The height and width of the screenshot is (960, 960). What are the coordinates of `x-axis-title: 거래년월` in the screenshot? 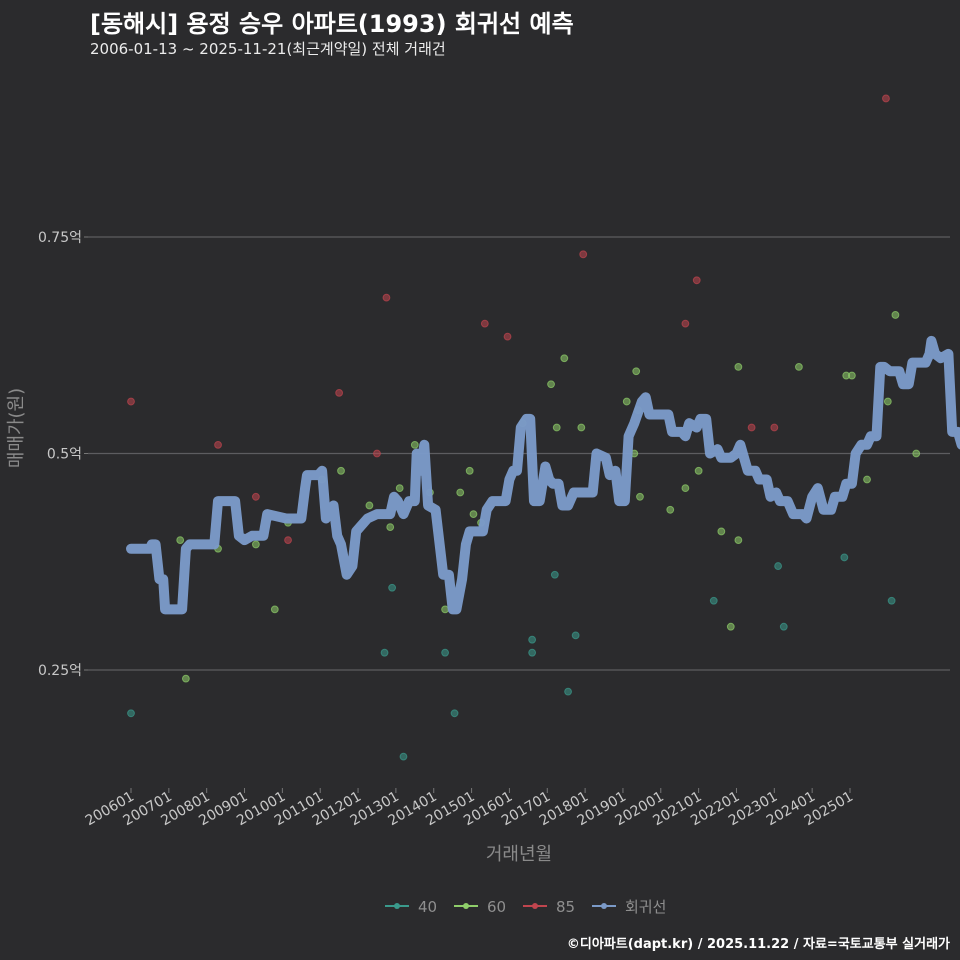 It's located at (519, 854).